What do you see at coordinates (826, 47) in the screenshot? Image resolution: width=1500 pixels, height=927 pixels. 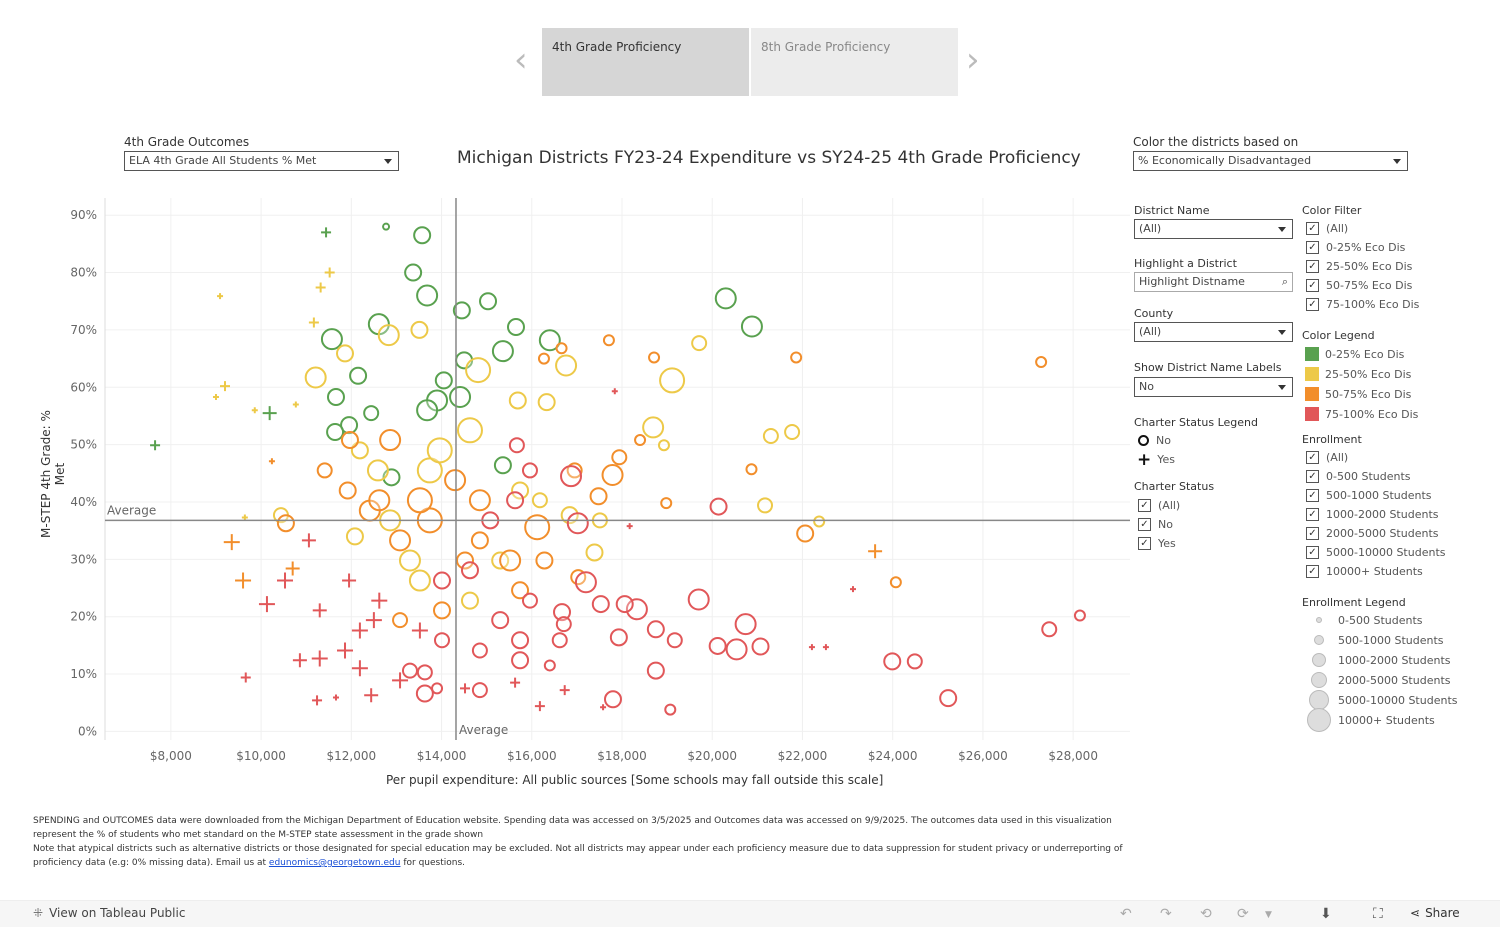 I see `tab-label: 8th Grade Proficiency` at bounding box center [826, 47].